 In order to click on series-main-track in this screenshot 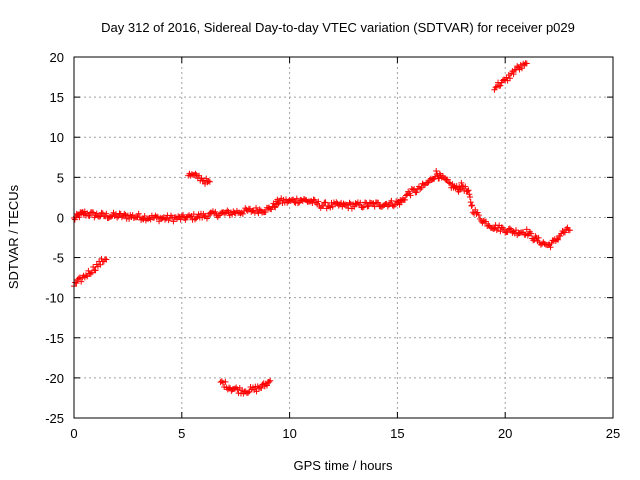, I will do `click(322, 209)`.